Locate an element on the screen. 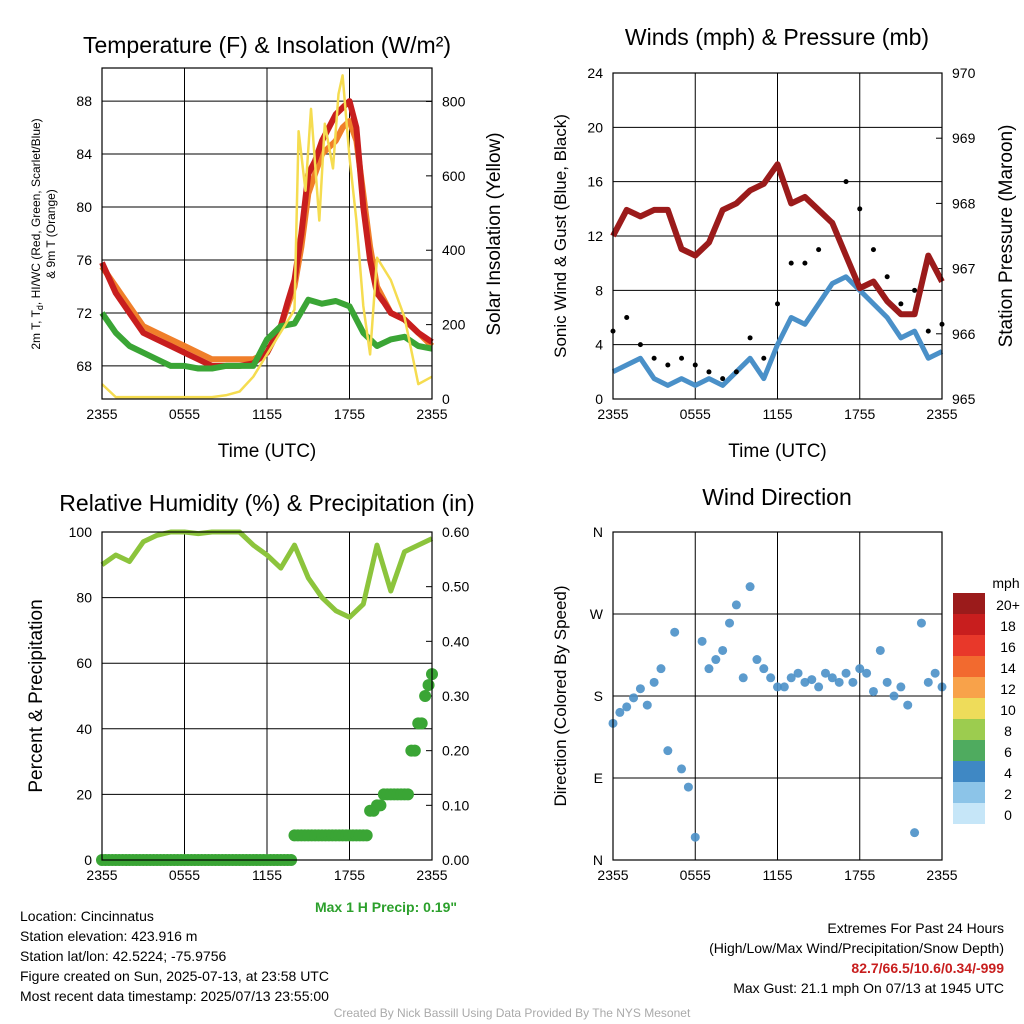 Image resolution: width=1024 pixels, height=1024 pixels. y-tick-label: 20 is located at coordinates (595, 127).